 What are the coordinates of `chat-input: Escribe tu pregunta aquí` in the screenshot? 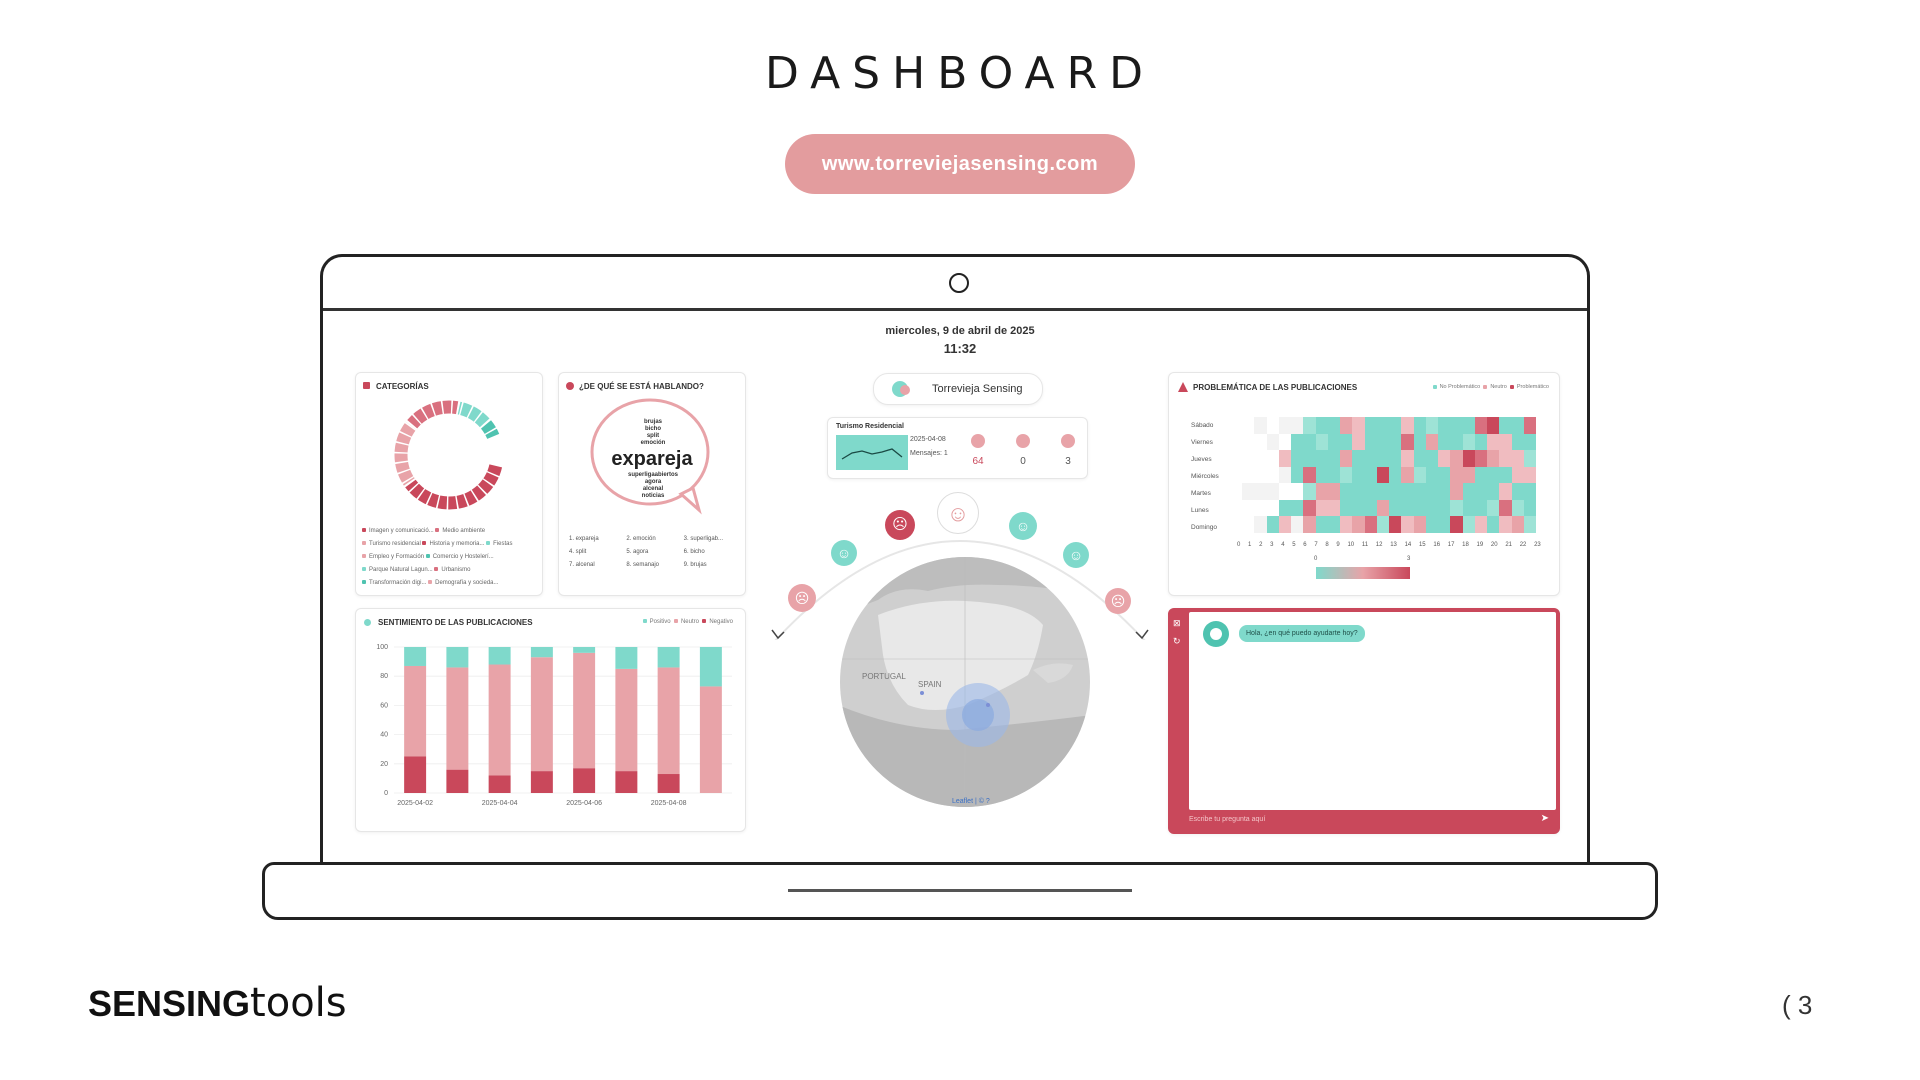 It's located at (1227, 819).